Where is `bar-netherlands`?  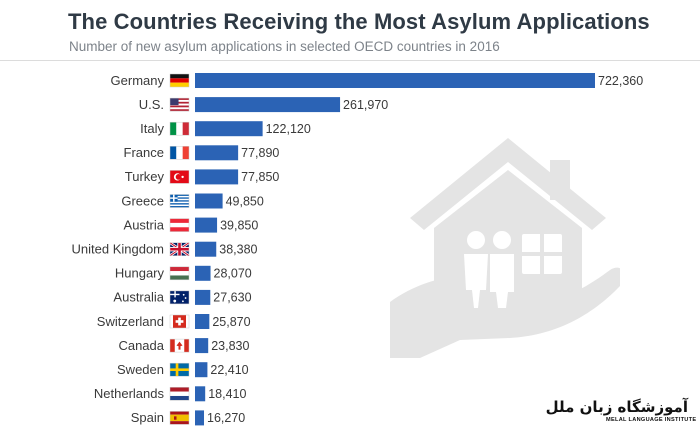 bar-netherlands is located at coordinates (200, 394).